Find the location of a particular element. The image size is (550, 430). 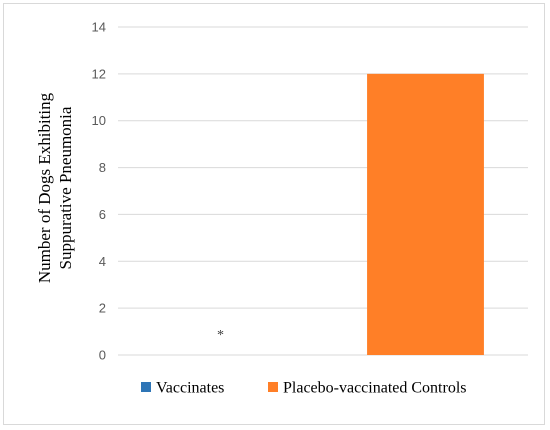

annotations: * is located at coordinates (220, 335).